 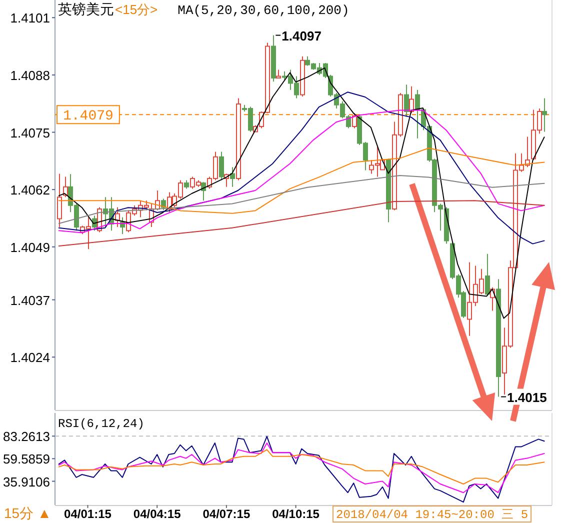 What do you see at coordinates (527, 397) in the screenshot?
I see `annotation: 1.4015` at bounding box center [527, 397].